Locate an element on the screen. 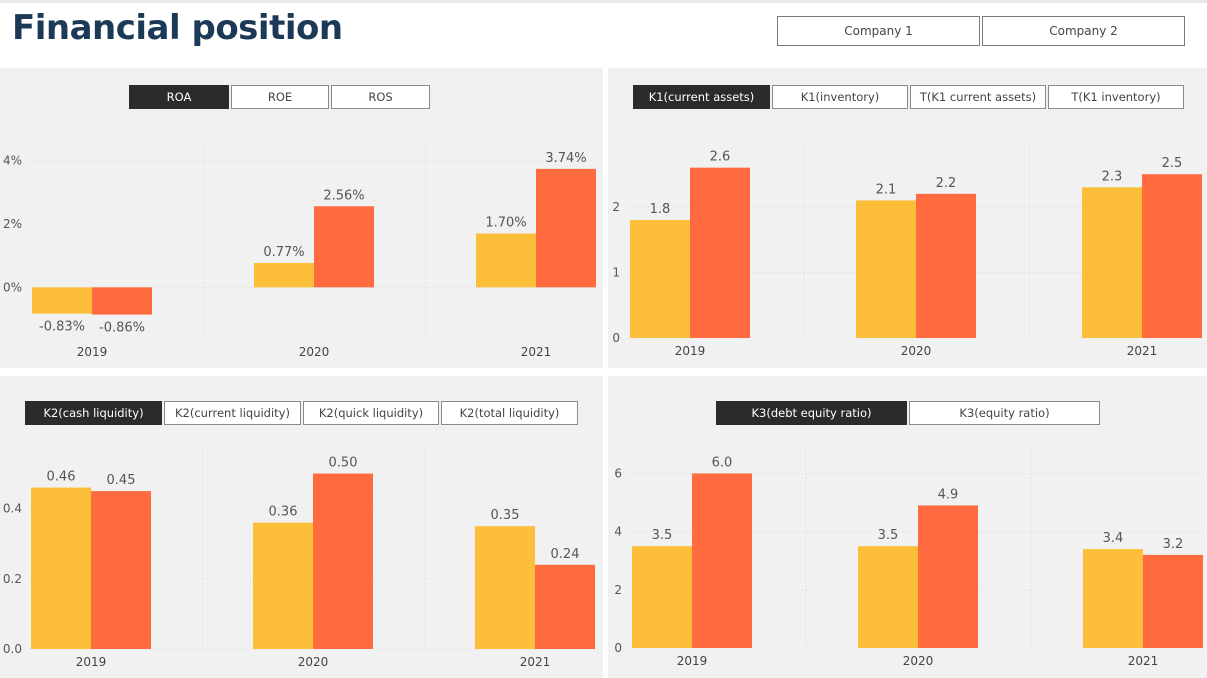  tab-k2-cash-liquidity: K2(cash liquidity) is located at coordinates (93, 413).